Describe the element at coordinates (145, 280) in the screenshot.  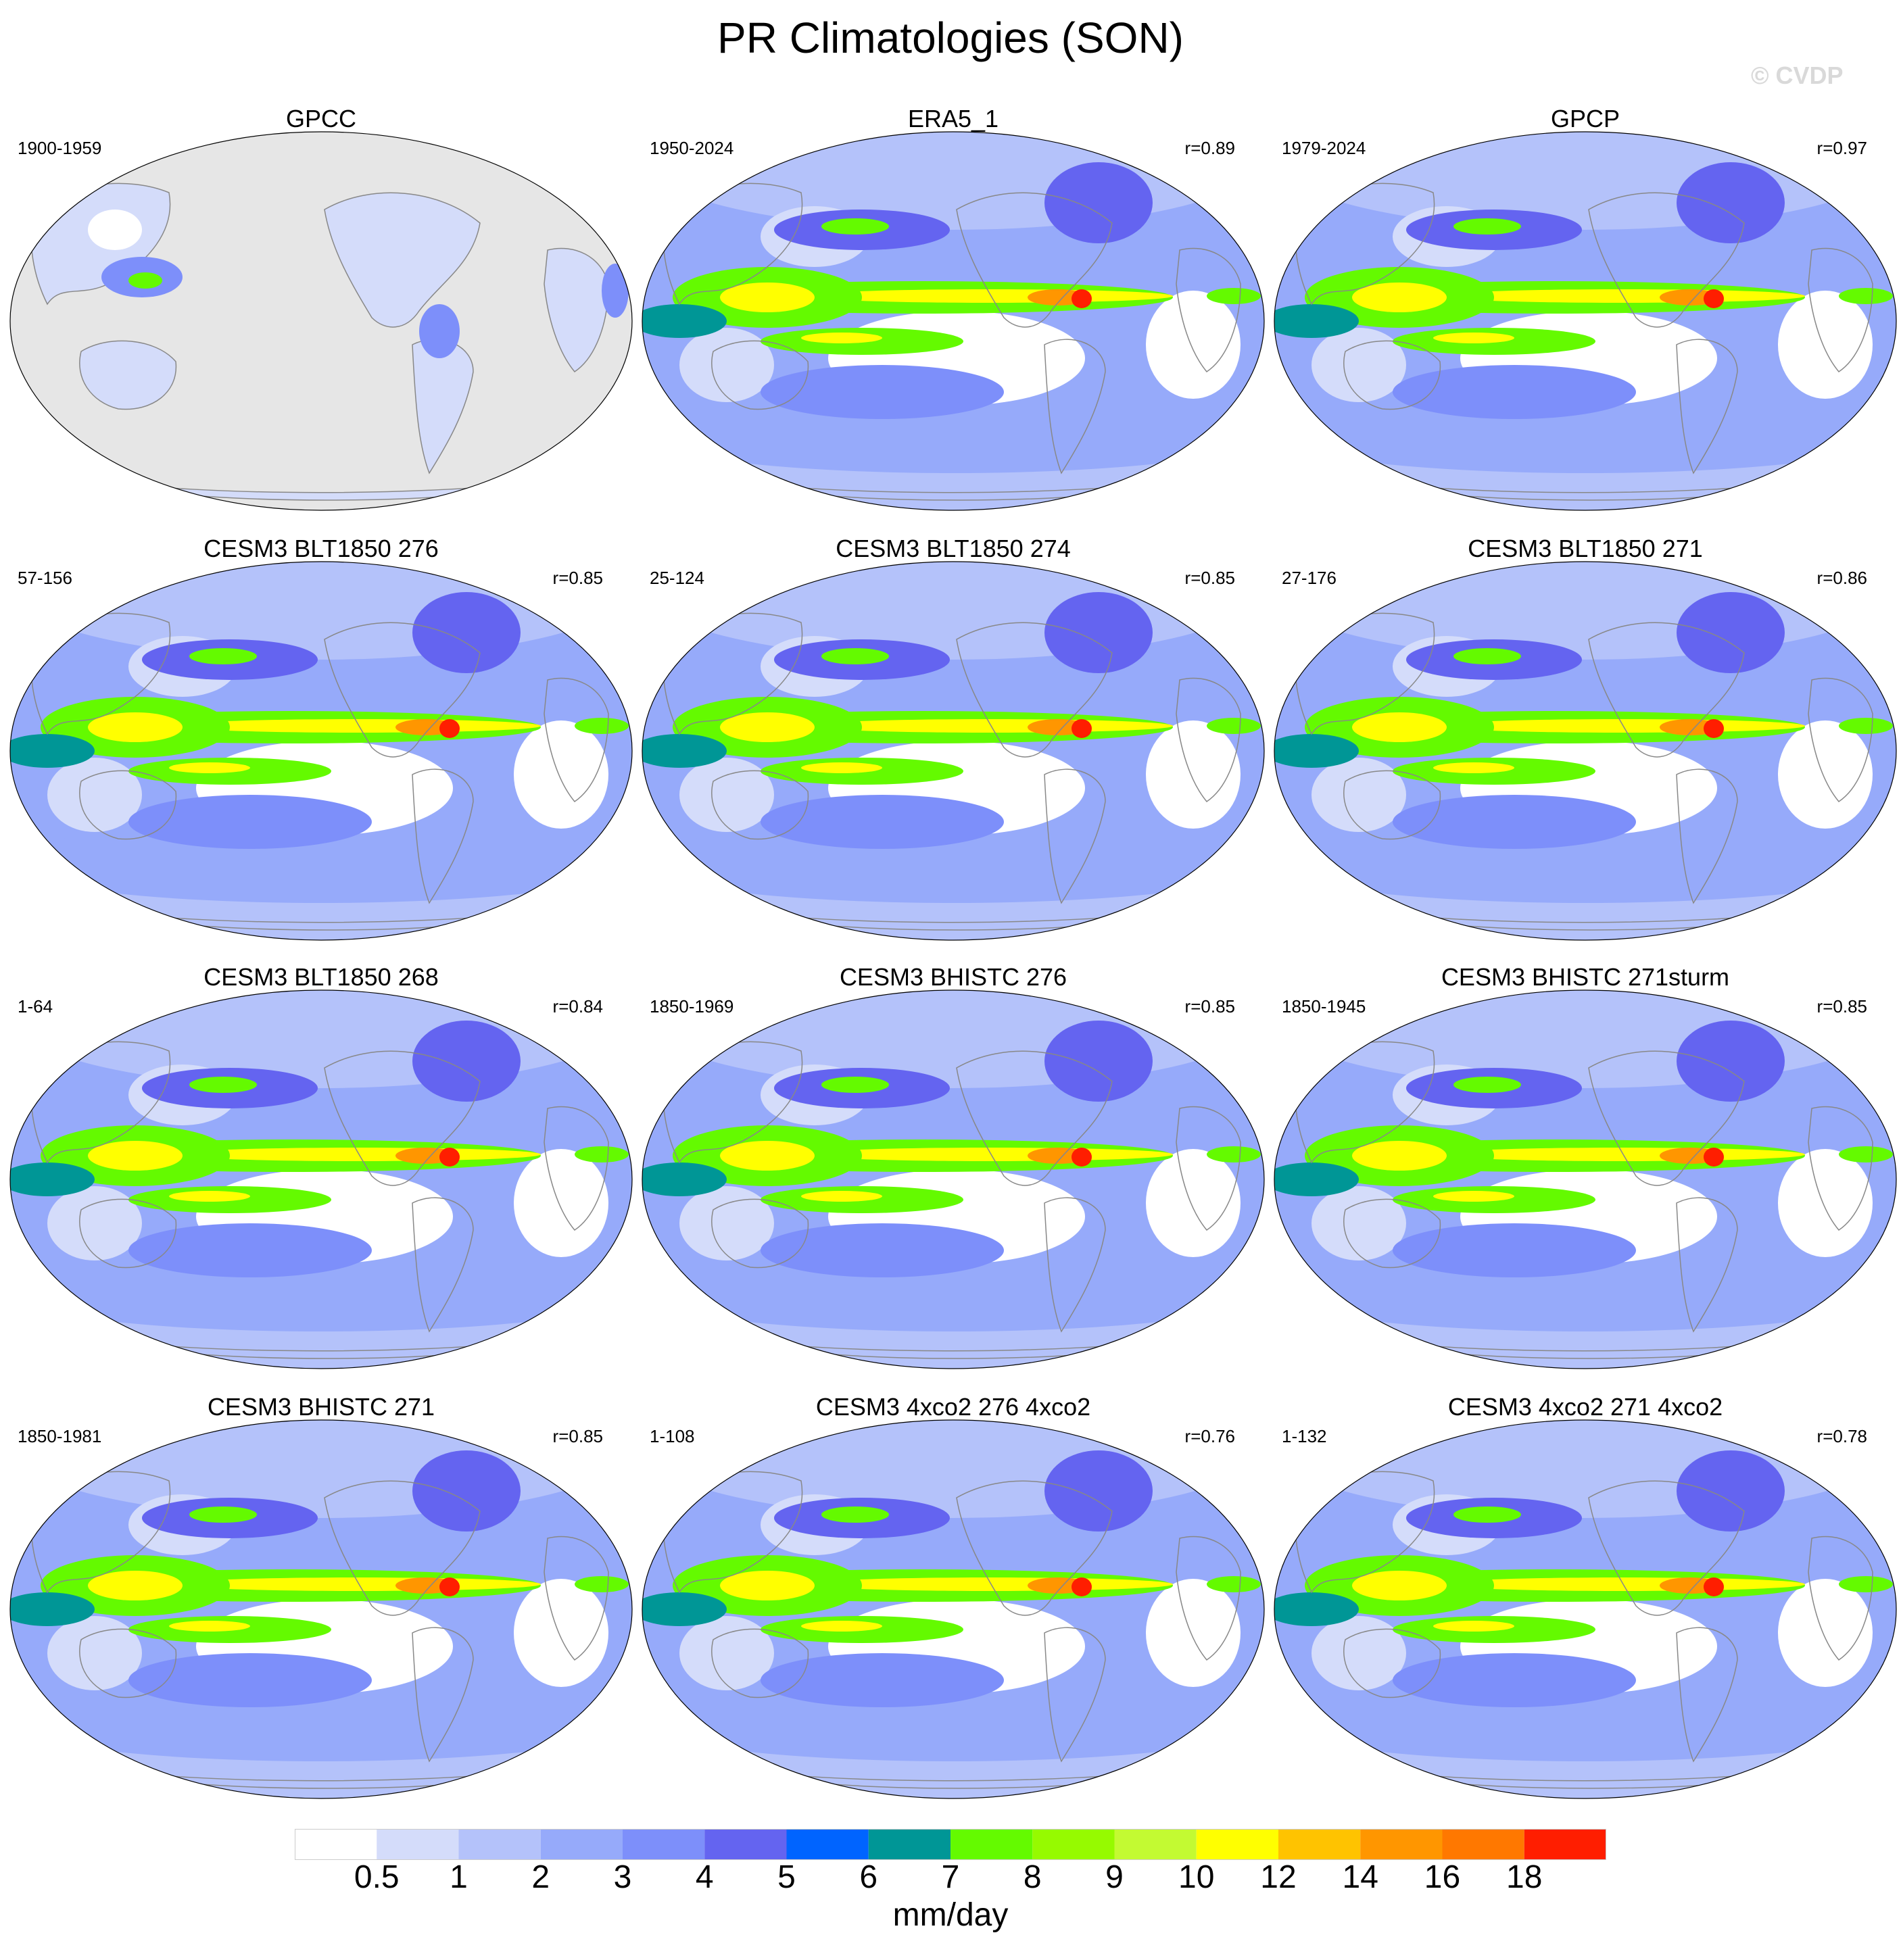
I see `wet-region` at that location.